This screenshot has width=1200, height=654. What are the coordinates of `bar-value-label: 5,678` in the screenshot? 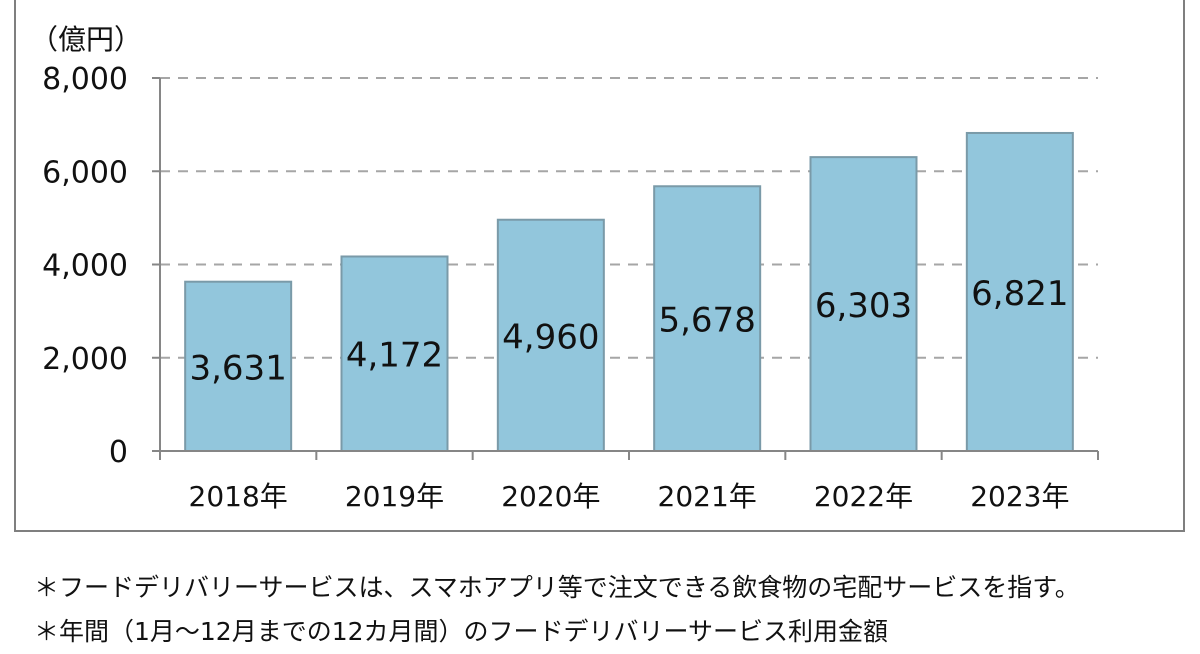 It's located at (706, 321).